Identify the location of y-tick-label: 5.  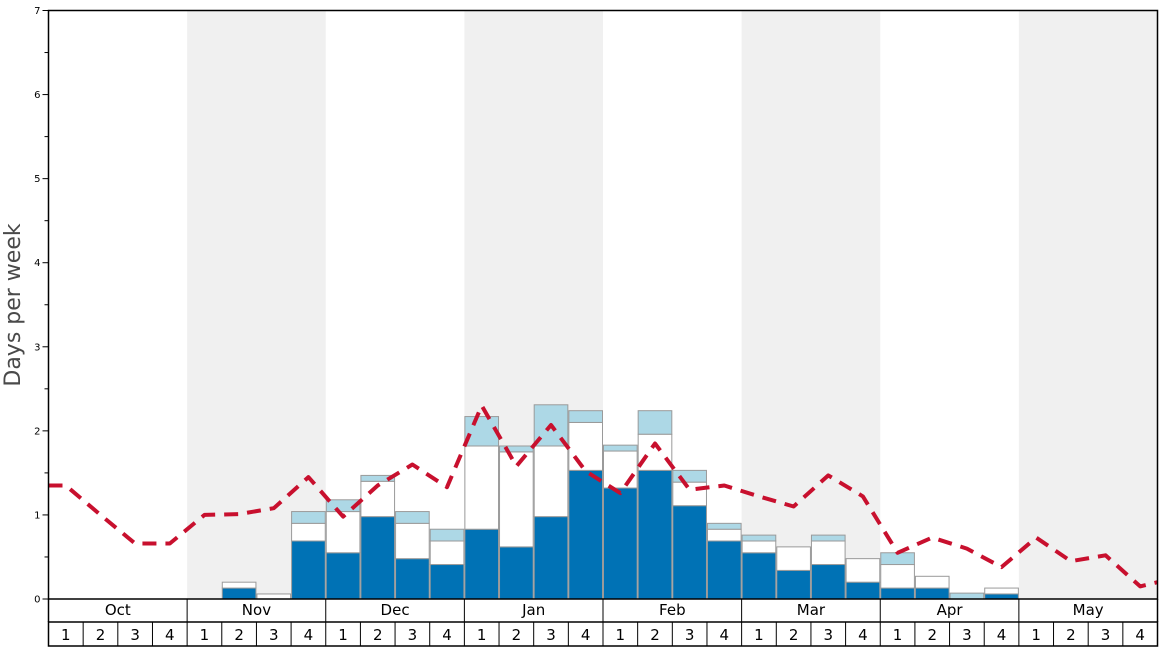
(37, 179).